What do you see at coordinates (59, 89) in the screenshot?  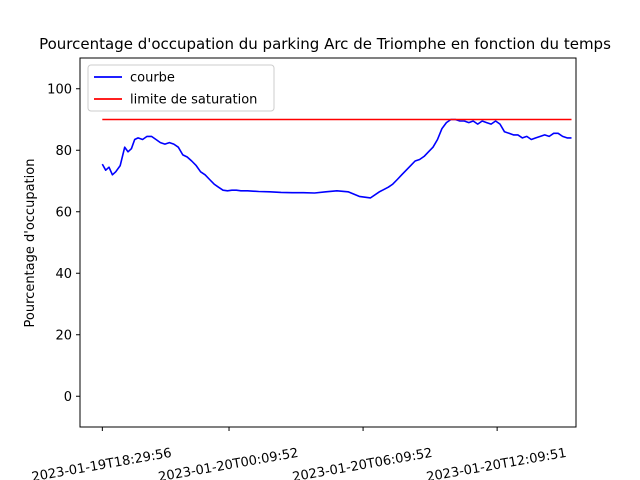 I see `y-tick-label: 100` at bounding box center [59, 89].